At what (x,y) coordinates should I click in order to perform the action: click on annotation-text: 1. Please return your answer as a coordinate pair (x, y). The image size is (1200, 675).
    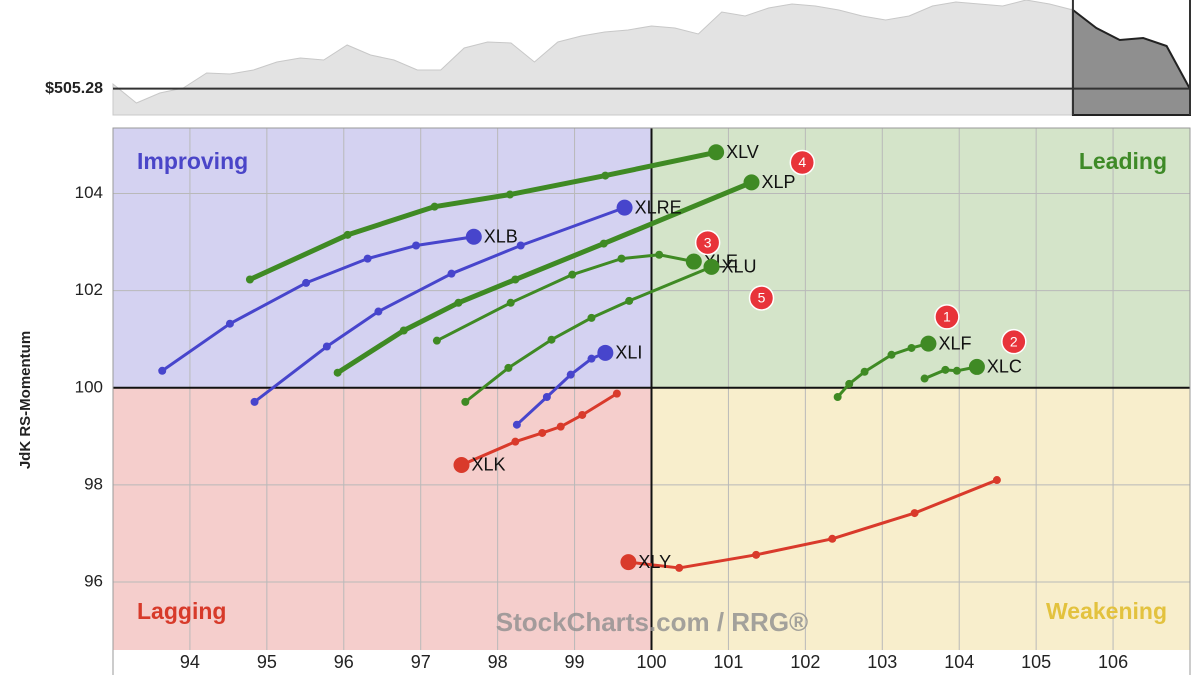
    Looking at the image, I should click on (947, 317).